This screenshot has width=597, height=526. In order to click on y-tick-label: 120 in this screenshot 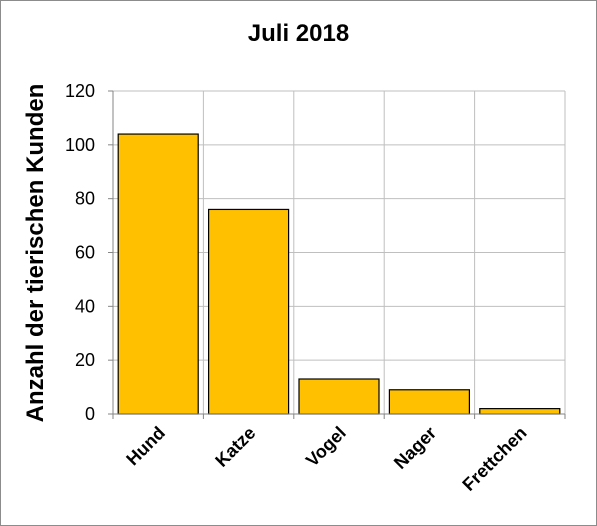, I will do `click(80, 91)`.